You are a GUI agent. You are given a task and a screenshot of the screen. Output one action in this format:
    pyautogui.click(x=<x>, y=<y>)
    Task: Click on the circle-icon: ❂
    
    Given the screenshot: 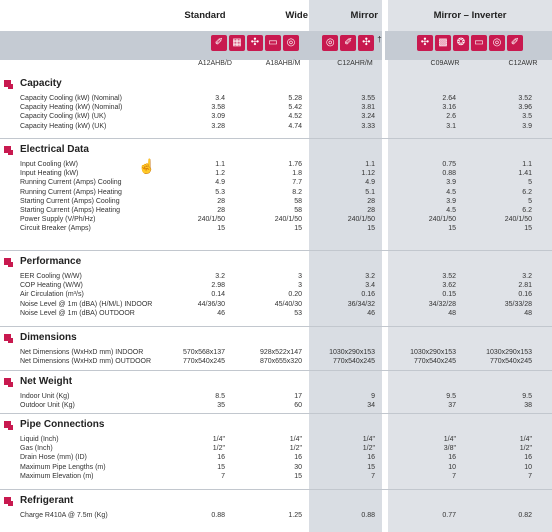 What is the action you would take?
    pyautogui.click(x=461, y=43)
    